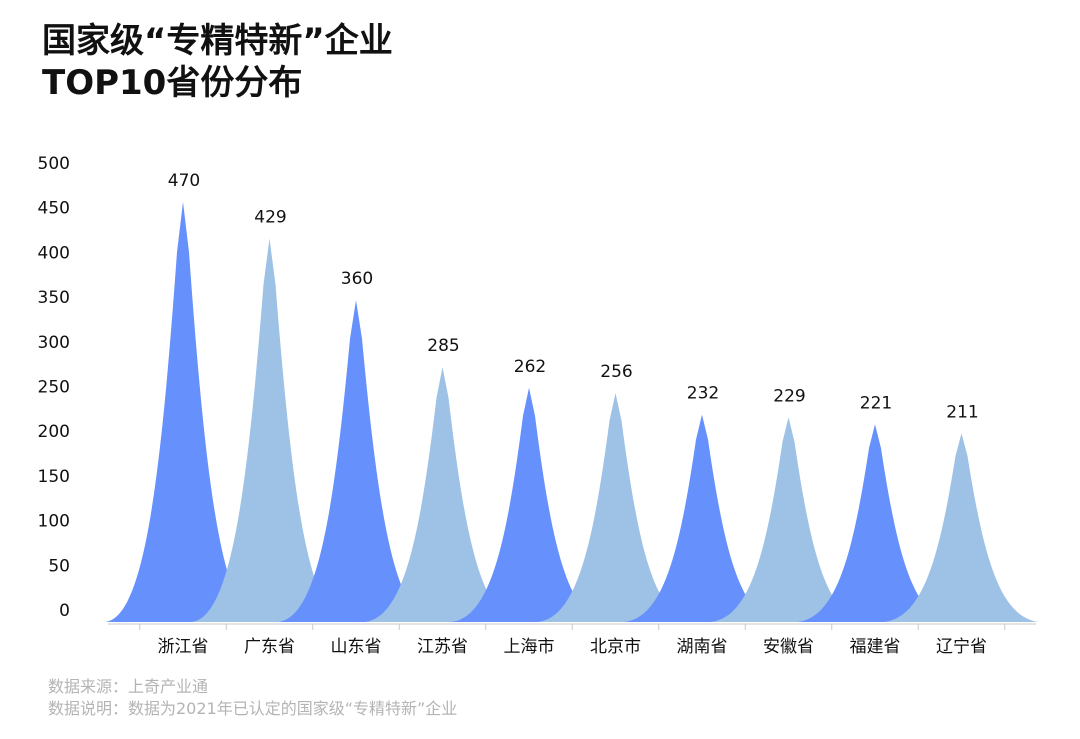 This screenshot has width=1080, height=739. I want to click on y-tick-label: 450, so click(54, 209).